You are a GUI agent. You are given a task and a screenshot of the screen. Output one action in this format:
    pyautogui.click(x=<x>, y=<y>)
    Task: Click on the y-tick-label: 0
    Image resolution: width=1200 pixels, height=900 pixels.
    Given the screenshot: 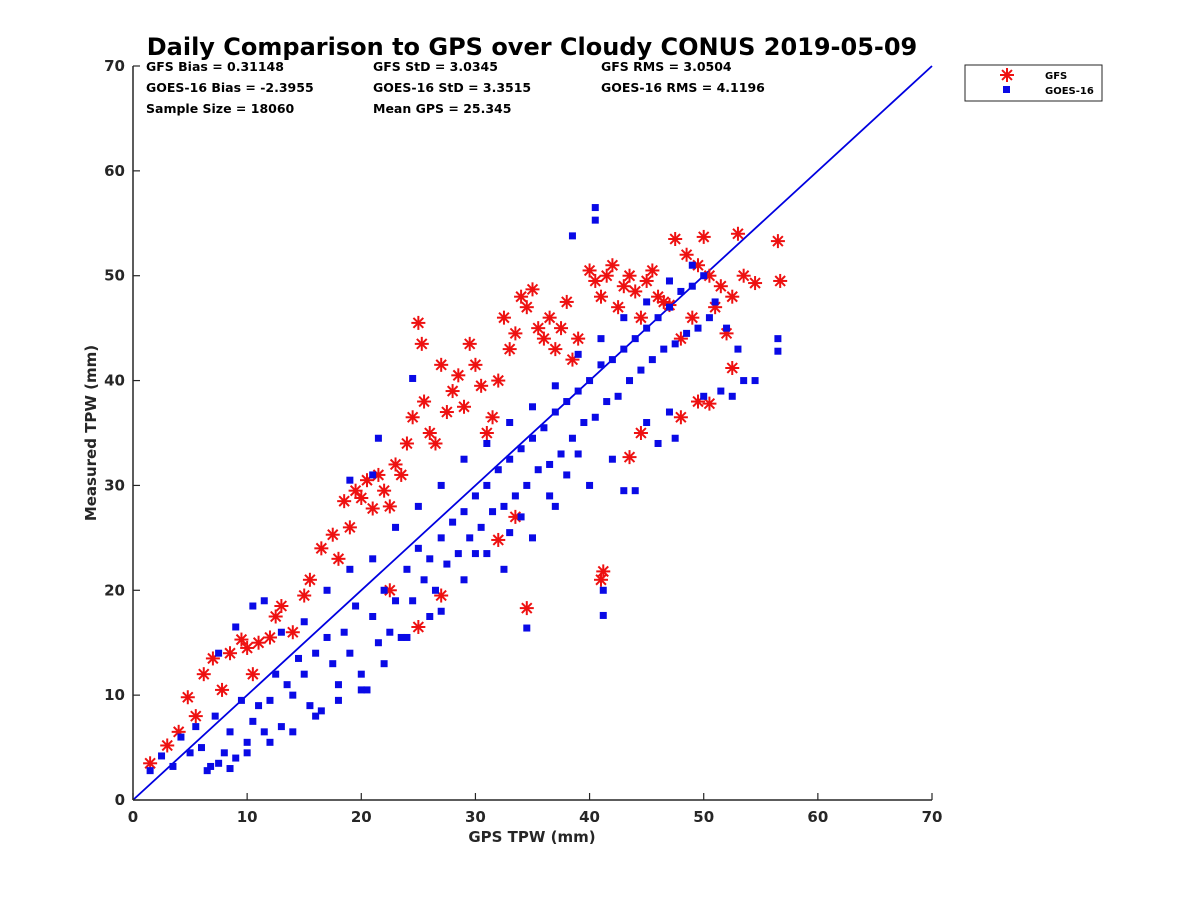 What is the action you would take?
    pyautogui.click(x=120, y=800)
    